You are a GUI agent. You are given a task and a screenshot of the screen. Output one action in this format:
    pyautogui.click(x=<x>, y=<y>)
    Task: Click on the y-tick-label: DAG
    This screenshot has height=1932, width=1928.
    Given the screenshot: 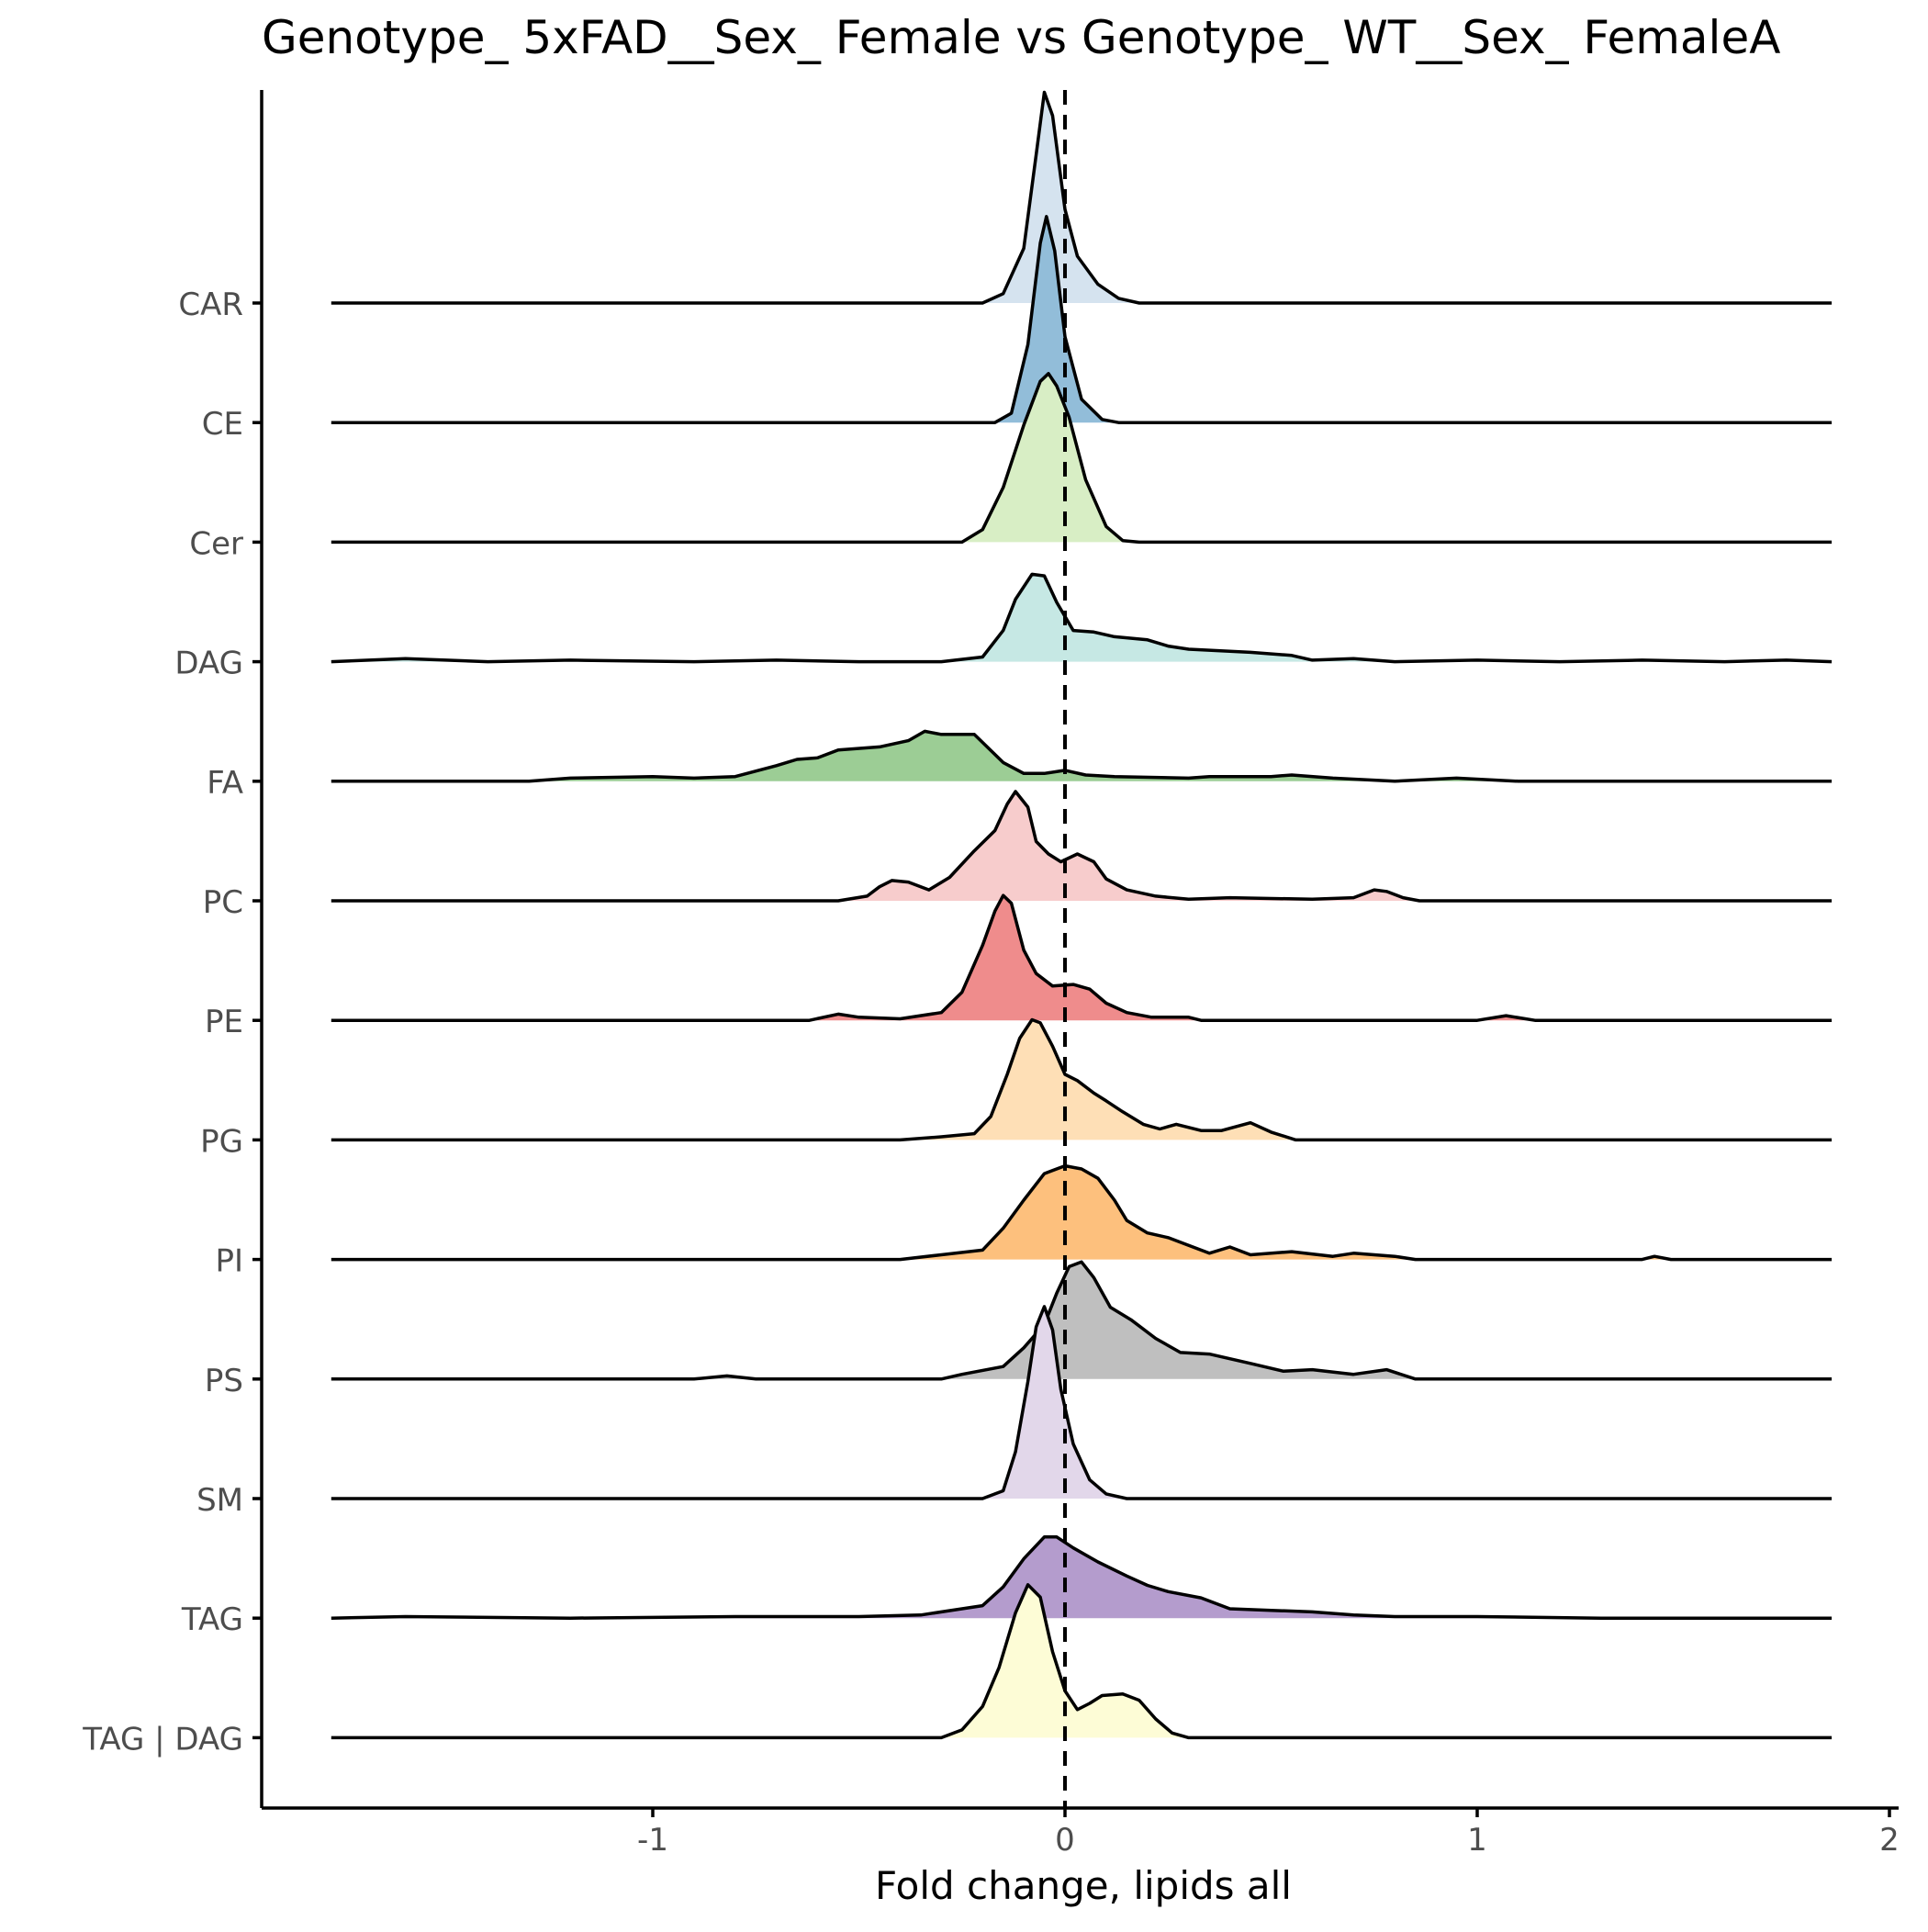 What is the action you would take?
    pyautogui.click(x=208, y=664)
    